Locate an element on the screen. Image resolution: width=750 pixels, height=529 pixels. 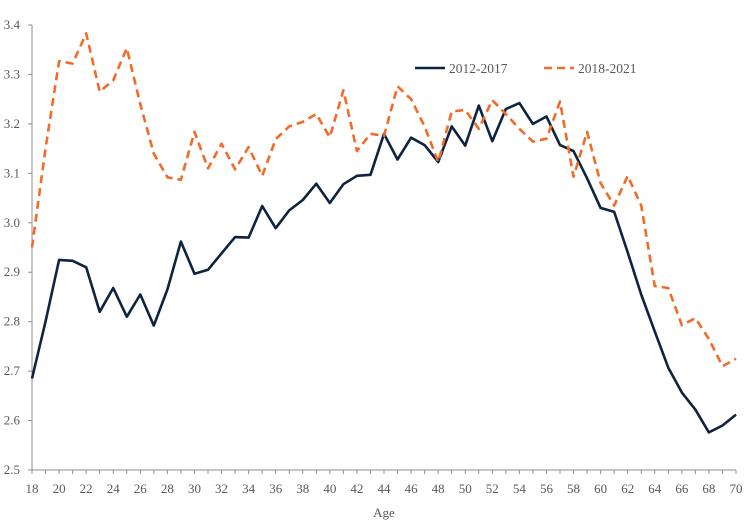
y-tick-label: 2.6 is located at coordinates (12, 420).